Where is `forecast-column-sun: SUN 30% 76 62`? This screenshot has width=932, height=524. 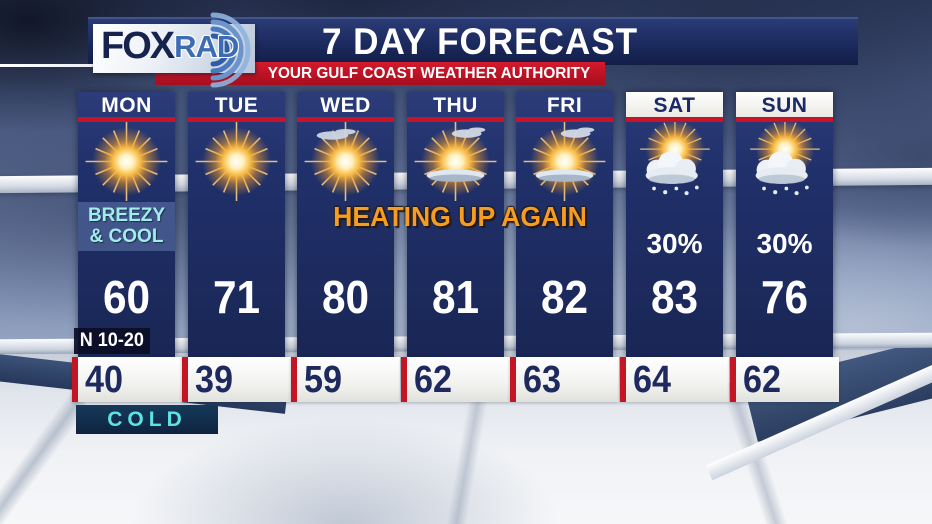 forecast-column-sun: SUN 30% 76 62 is located at coordinates (784, 247).